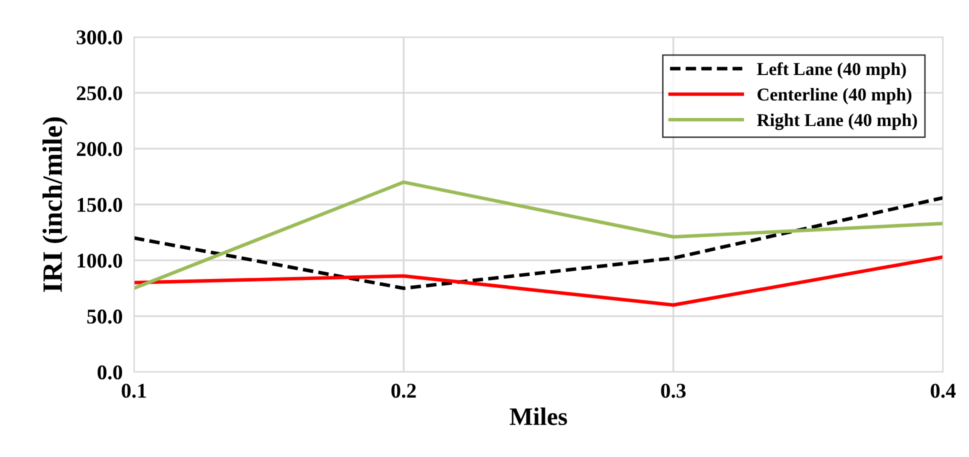 The width and height of the screenshot is (969, 457). Describe the element at coordinates (104, 317) in the screenshot. I see `y-tick-label: 50.0` at that location.